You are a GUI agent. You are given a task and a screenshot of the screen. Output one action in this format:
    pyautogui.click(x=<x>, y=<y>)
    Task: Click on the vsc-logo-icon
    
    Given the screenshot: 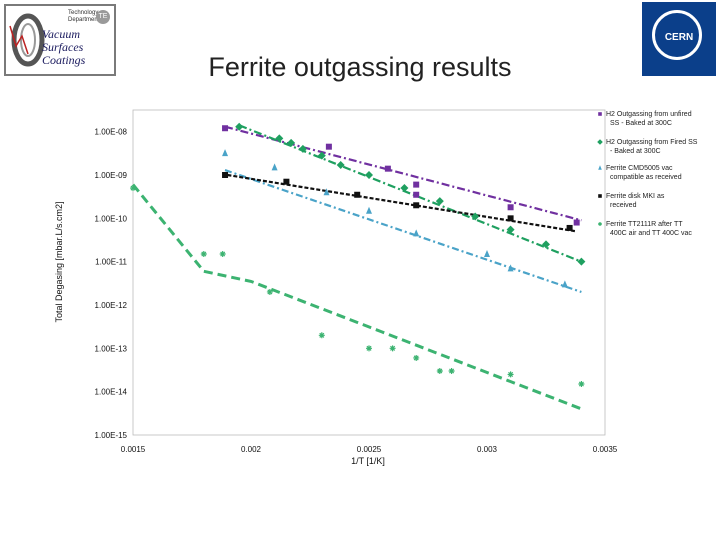 What is the action you would take?
    pyautogui.click(x=27, y=40)
    